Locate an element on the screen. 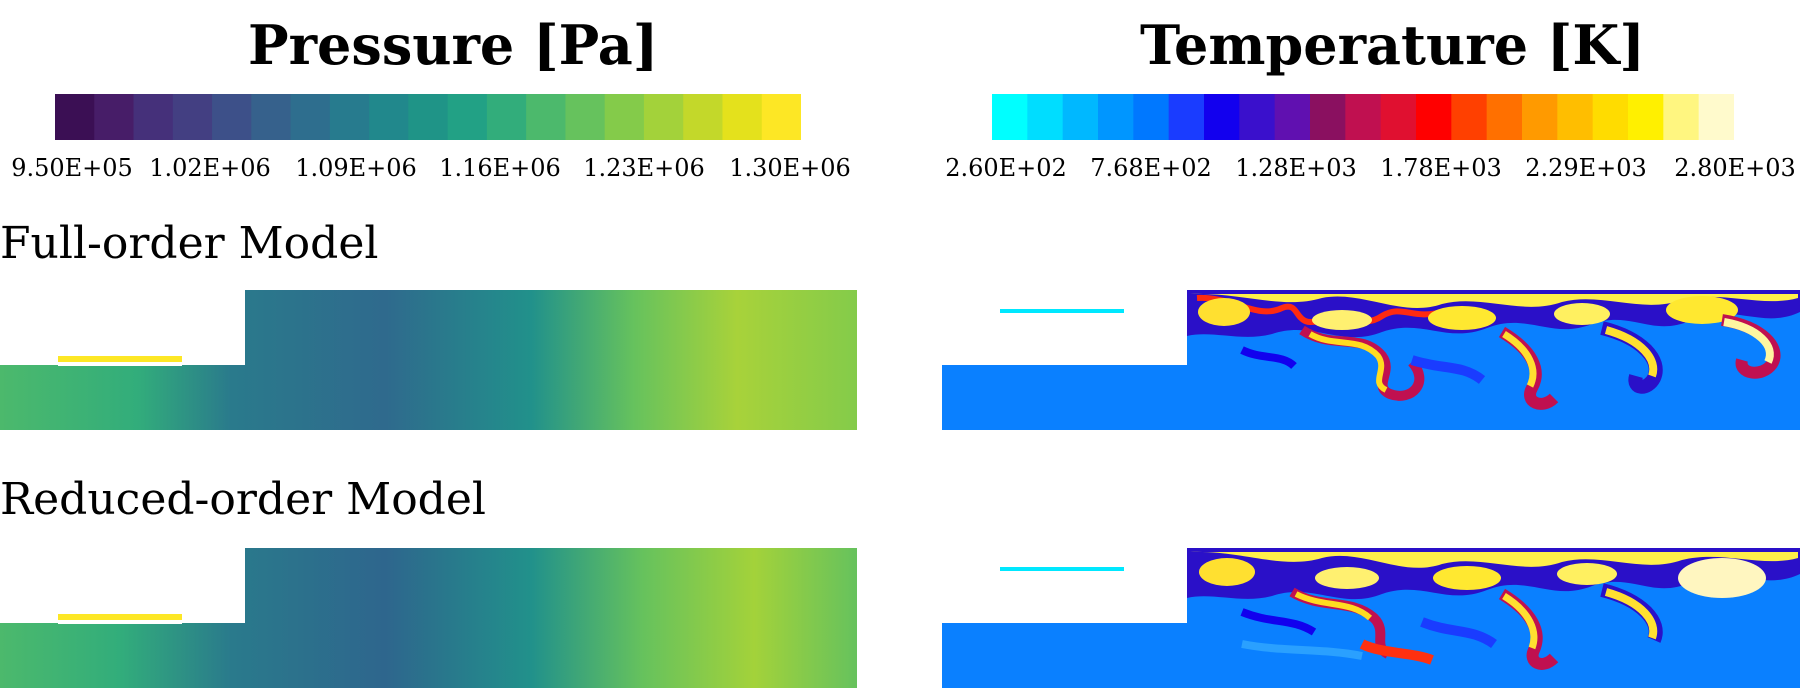  pressure-tick-2: 1.09E+06 is located at coordinates (356, 168).